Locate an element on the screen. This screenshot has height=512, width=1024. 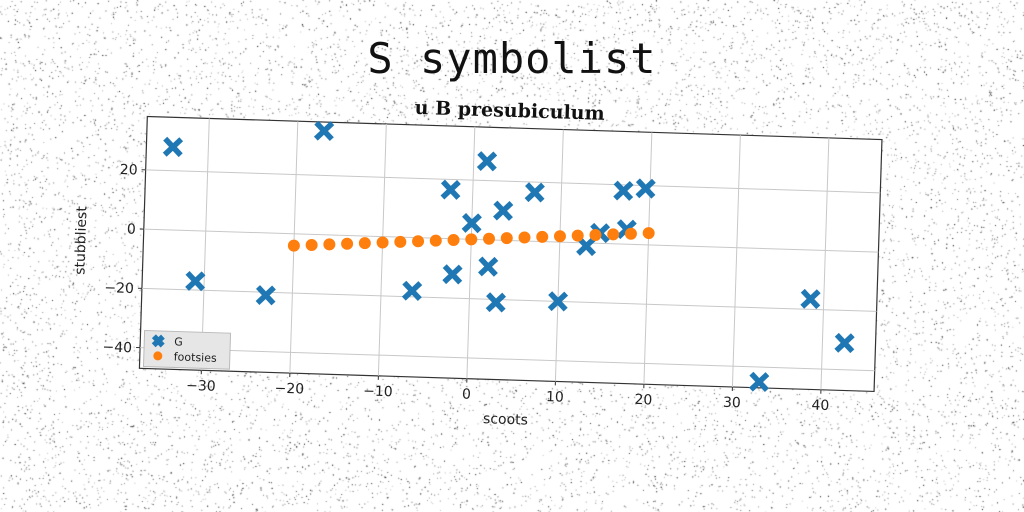
x-axis-ticks: −30 −20 −10 0 10 20 30 40 is located at coordinates (508, 392).